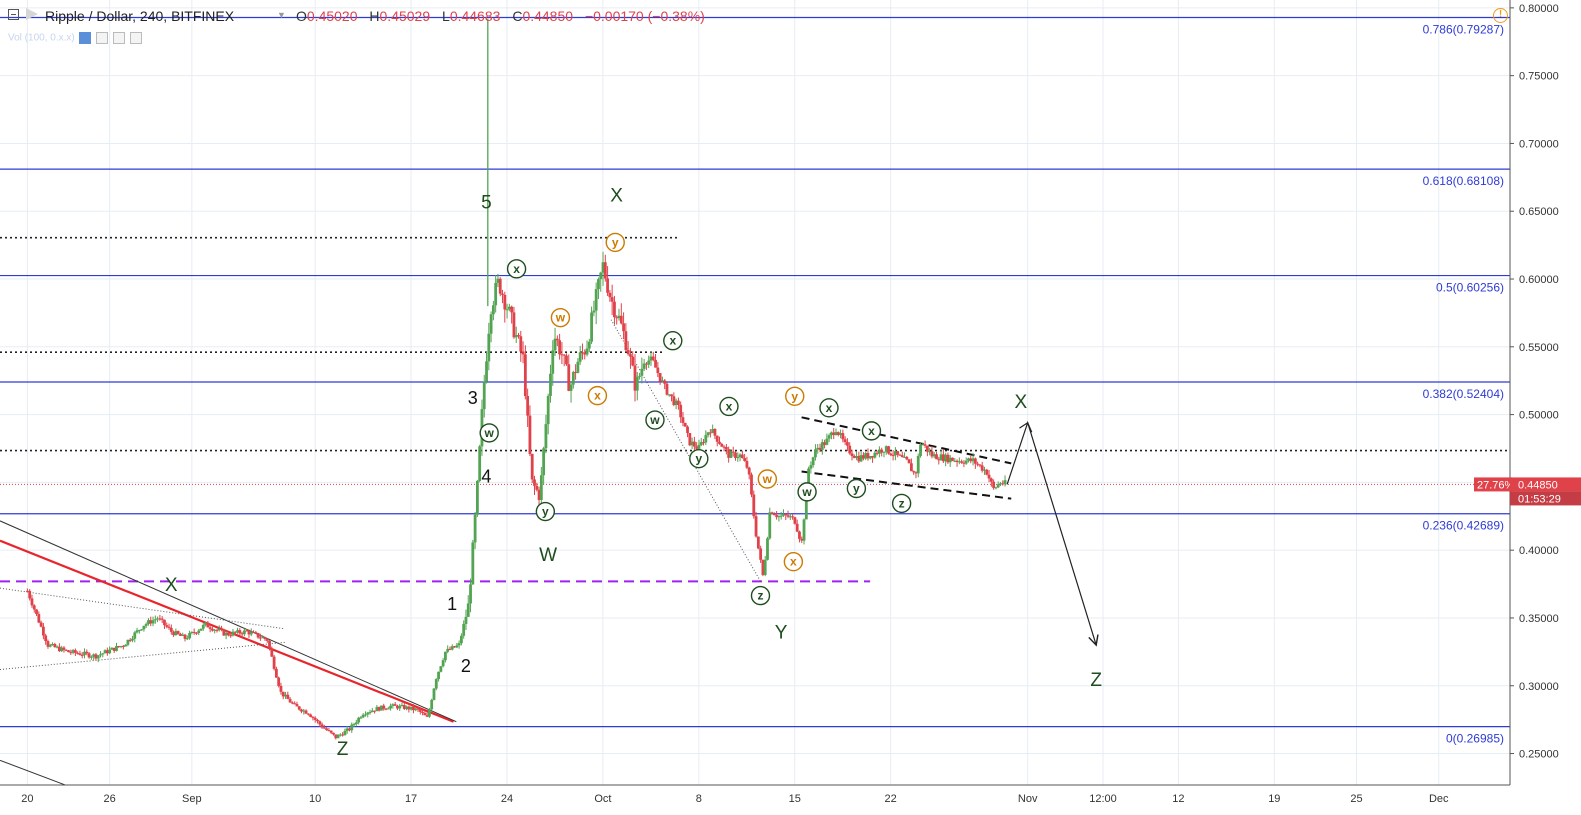  I want to click on time-tick-label: Oct, so click(602, 799).